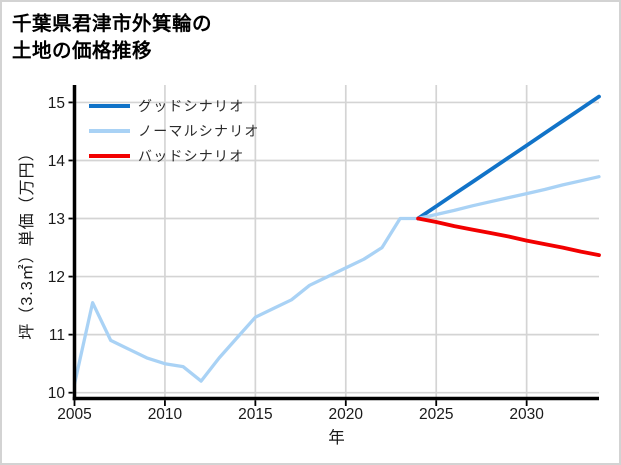 Image resolution: width=621 pixels, height=465 pixels. I want to click on y-tick-label-13: 13, so click(56, 219).